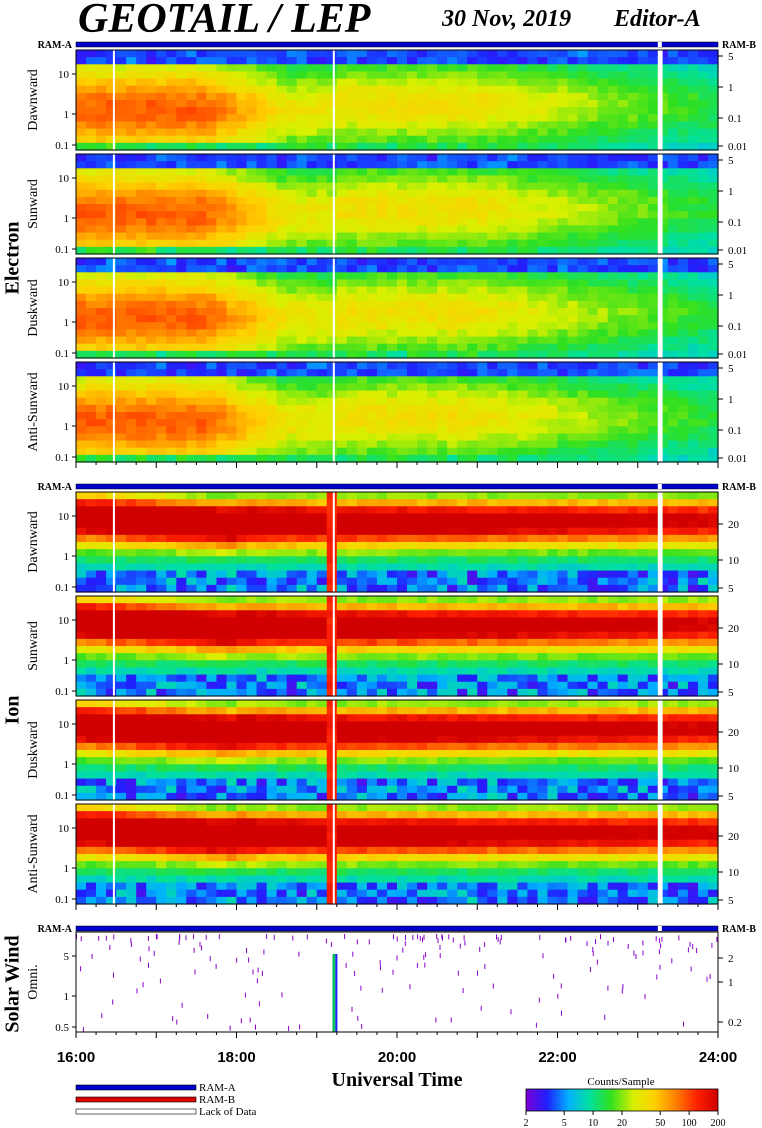 The image size is (762, 1128). What do you see at coordinates (333, 308) in the screenshot?
I see `data-gap` at bounding box center [333, 308].